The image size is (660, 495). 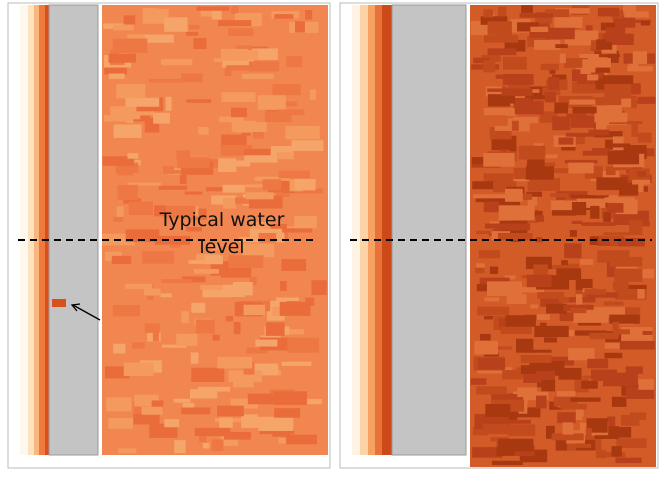 I want to click on strip, so click(x=47, y=230).